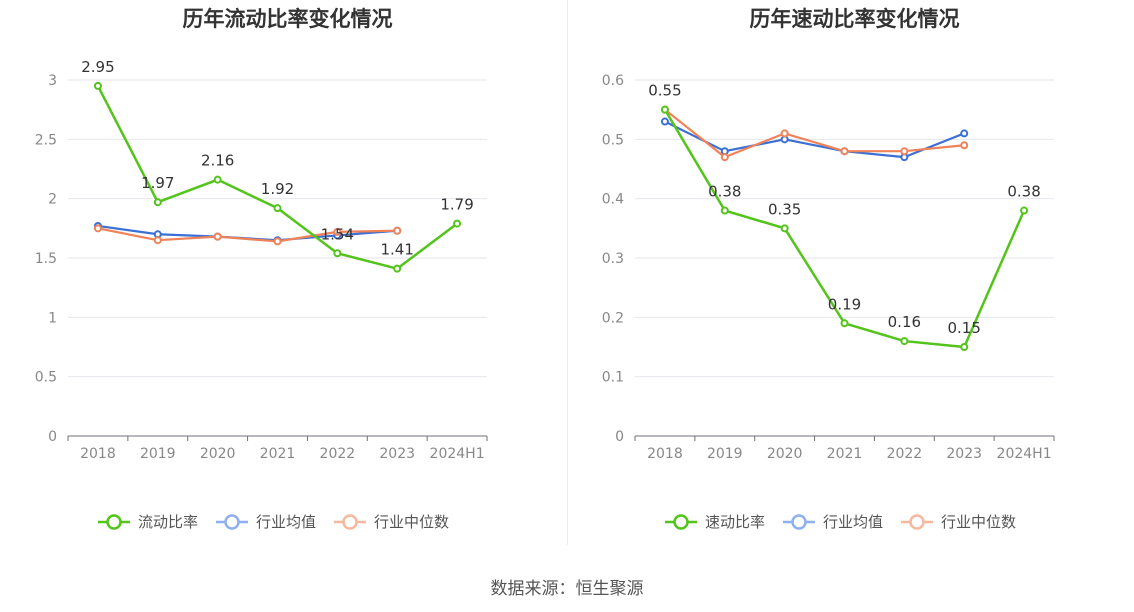 This screenshot has width=1134, height=612. I want to click on data-source-note: 数据来源：恒生聚源, so click(567, 589).